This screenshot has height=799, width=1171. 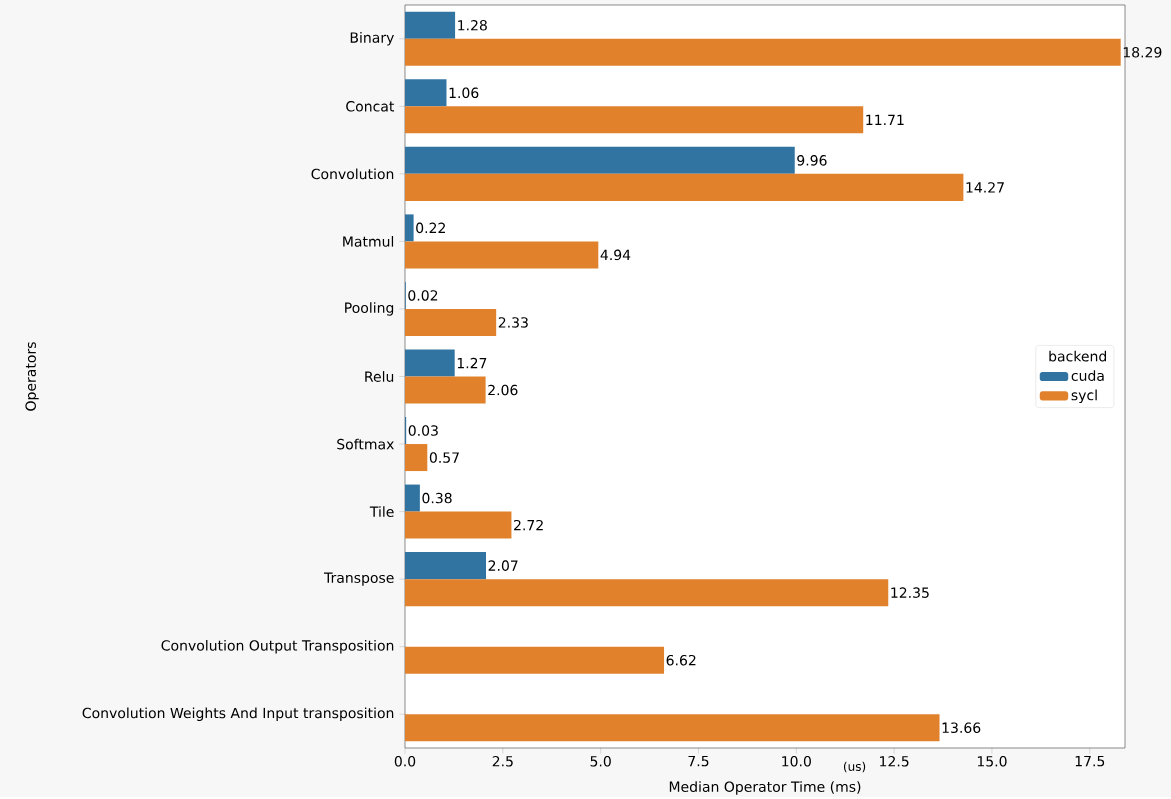 I want to click on data-label: 14.27, so click(x=985, y=187).